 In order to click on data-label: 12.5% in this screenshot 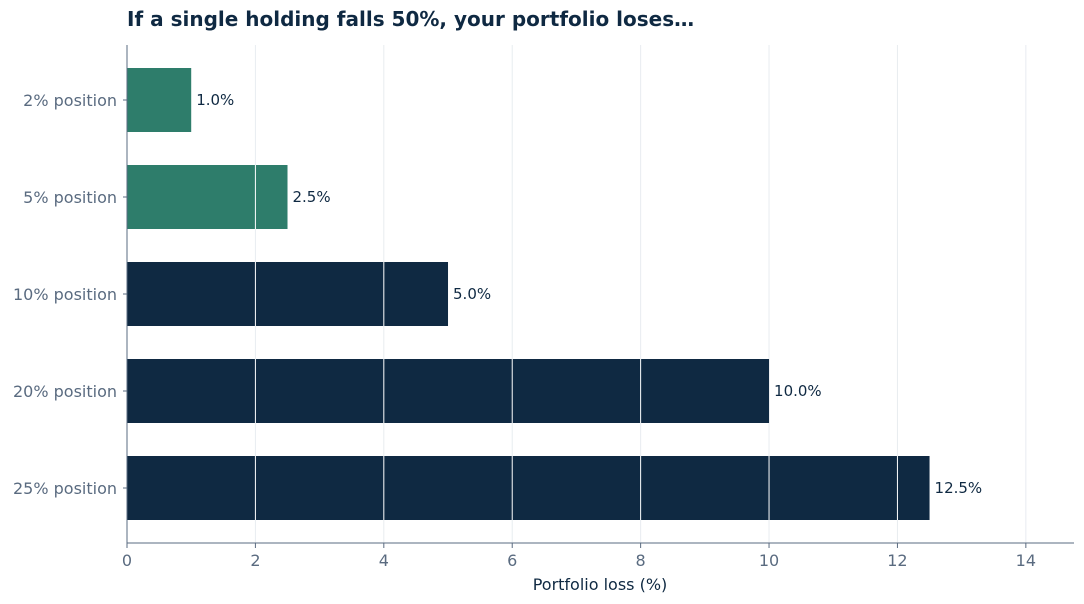, I will do `click(959, 488)`.